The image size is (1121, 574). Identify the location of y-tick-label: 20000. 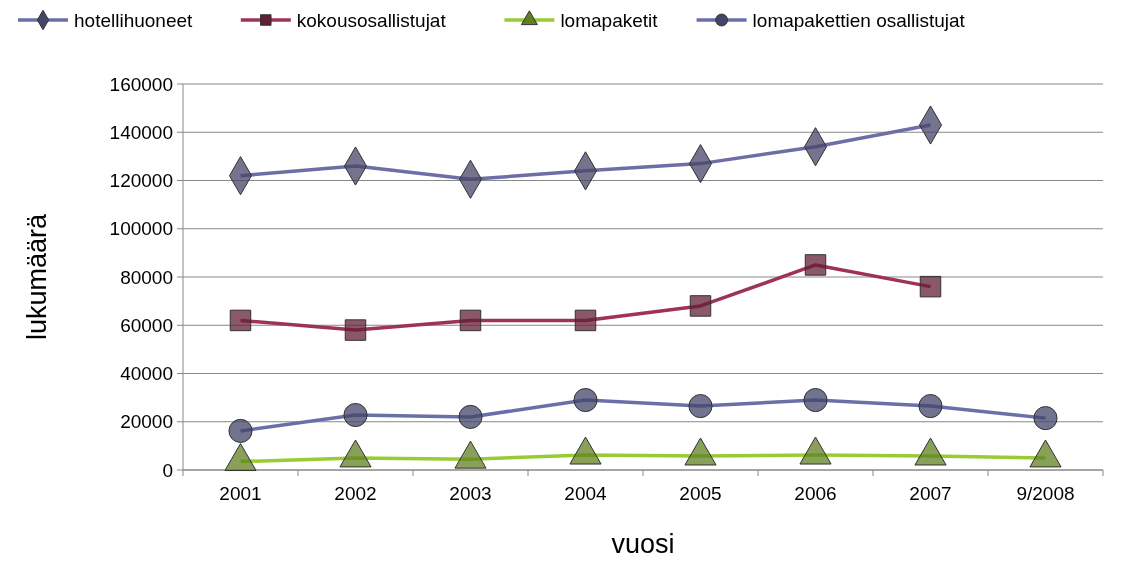
(146, 422).